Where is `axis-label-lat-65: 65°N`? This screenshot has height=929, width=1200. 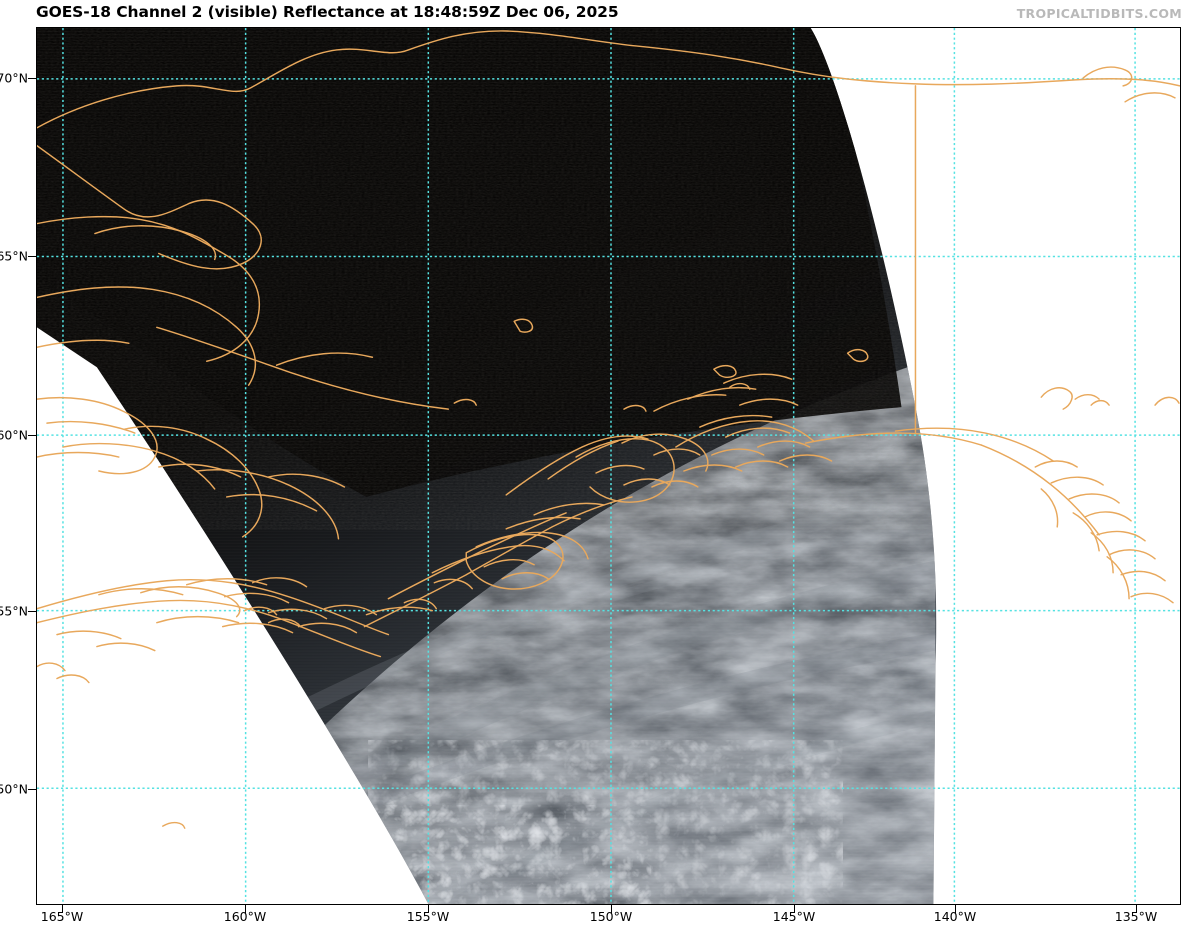
axis-label-lat-65: 65°N is located at coordinates (14, 256).